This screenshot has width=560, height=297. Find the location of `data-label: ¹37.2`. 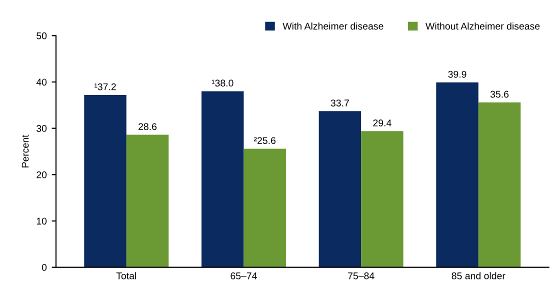

data-label: ¹37.2 is located at coordinates (105, 86).